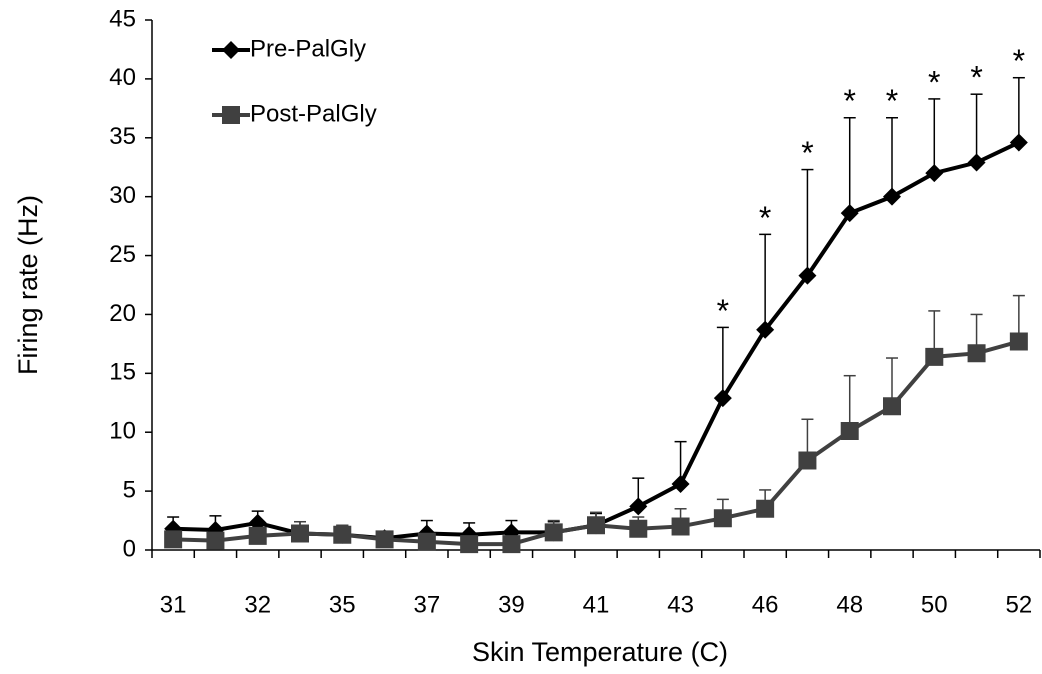 Image resolution: width=1042 pixels, height=674 pixels. Describe the element at coordinates (680, 604) in the screenshot. I see `x-tick-label: 43` at that location.